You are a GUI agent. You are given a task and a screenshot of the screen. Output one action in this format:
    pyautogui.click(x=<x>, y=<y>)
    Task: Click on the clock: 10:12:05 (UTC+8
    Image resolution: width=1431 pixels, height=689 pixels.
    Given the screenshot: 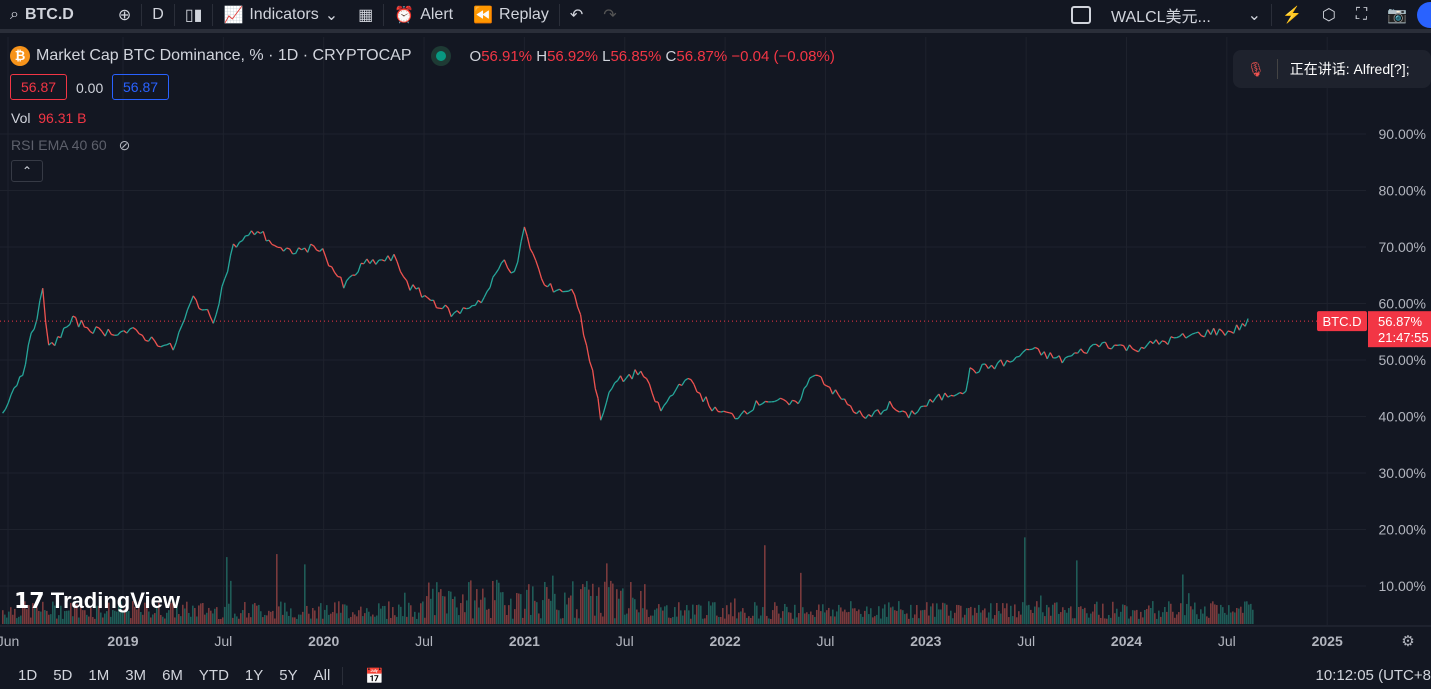 What is the action you would take?
    pyautogui.click(x=1373, y=675)
    